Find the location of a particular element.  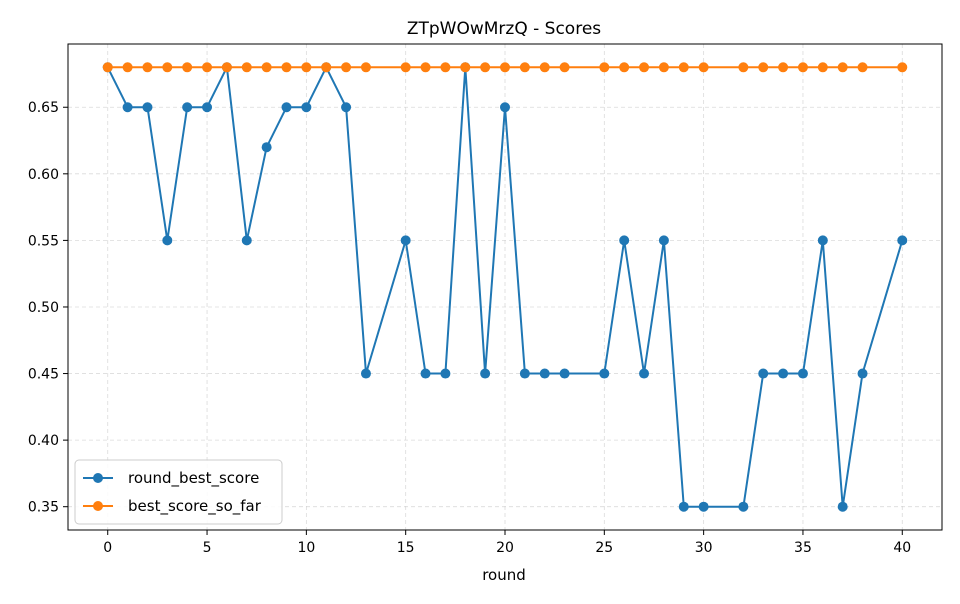

legend-marker-best-score-so-far is located at coordinates (98, 506).